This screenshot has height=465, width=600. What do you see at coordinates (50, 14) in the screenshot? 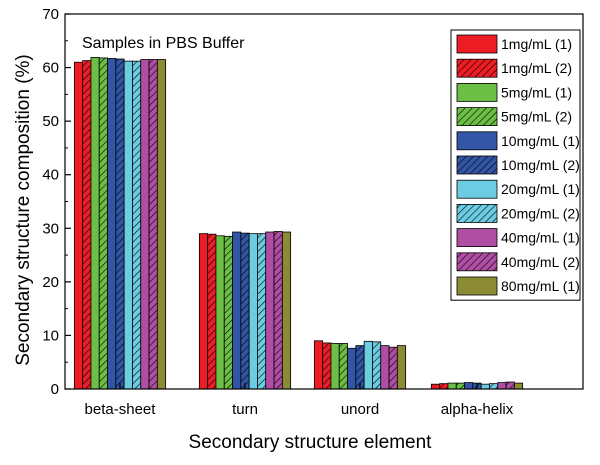
I see `y-tick-label: 70` at bounding box center [50, 14].